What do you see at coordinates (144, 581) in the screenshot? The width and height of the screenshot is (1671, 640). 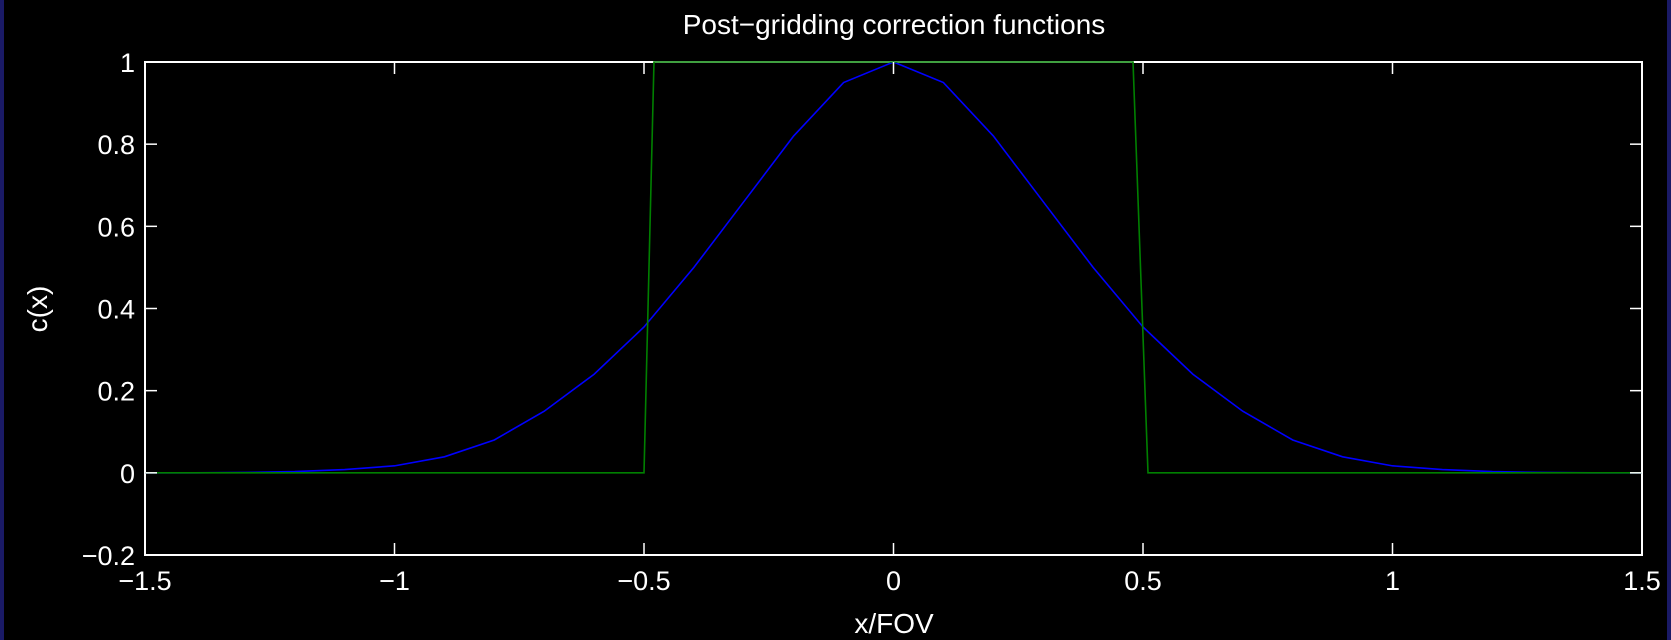 I see `x-tick-label-0: −1.5` at bounding box center [144, 581].